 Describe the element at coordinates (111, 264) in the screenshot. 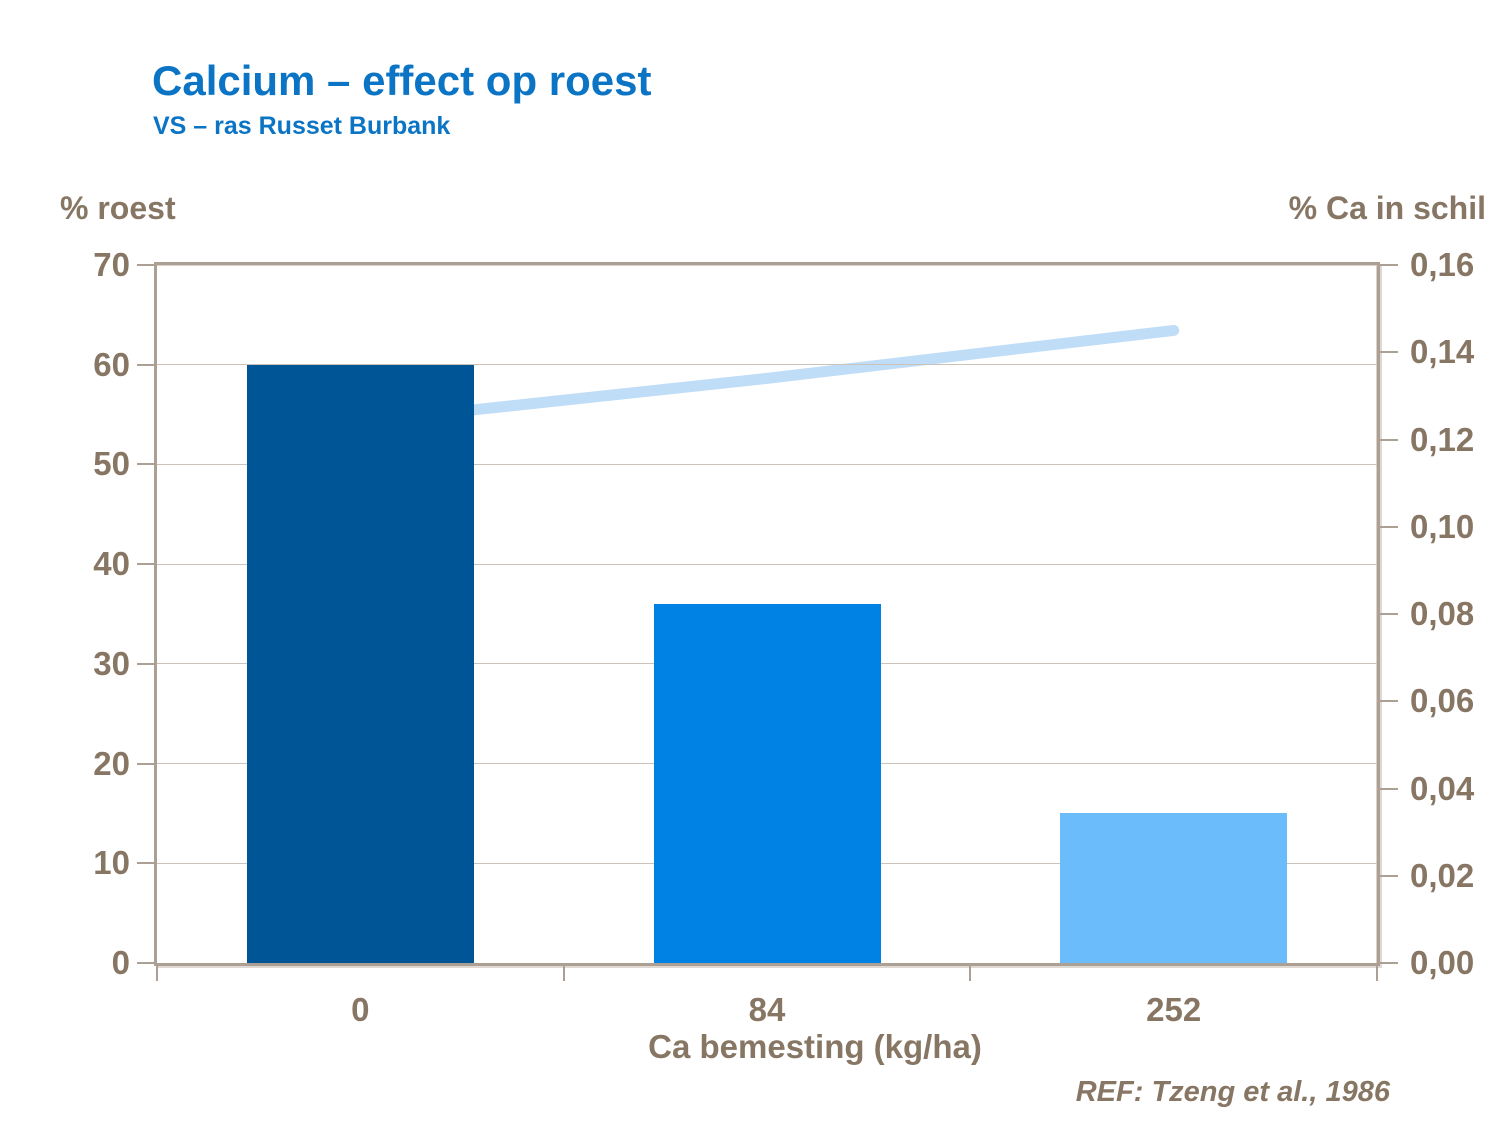

I see `left-tick-label: 70` at that location.